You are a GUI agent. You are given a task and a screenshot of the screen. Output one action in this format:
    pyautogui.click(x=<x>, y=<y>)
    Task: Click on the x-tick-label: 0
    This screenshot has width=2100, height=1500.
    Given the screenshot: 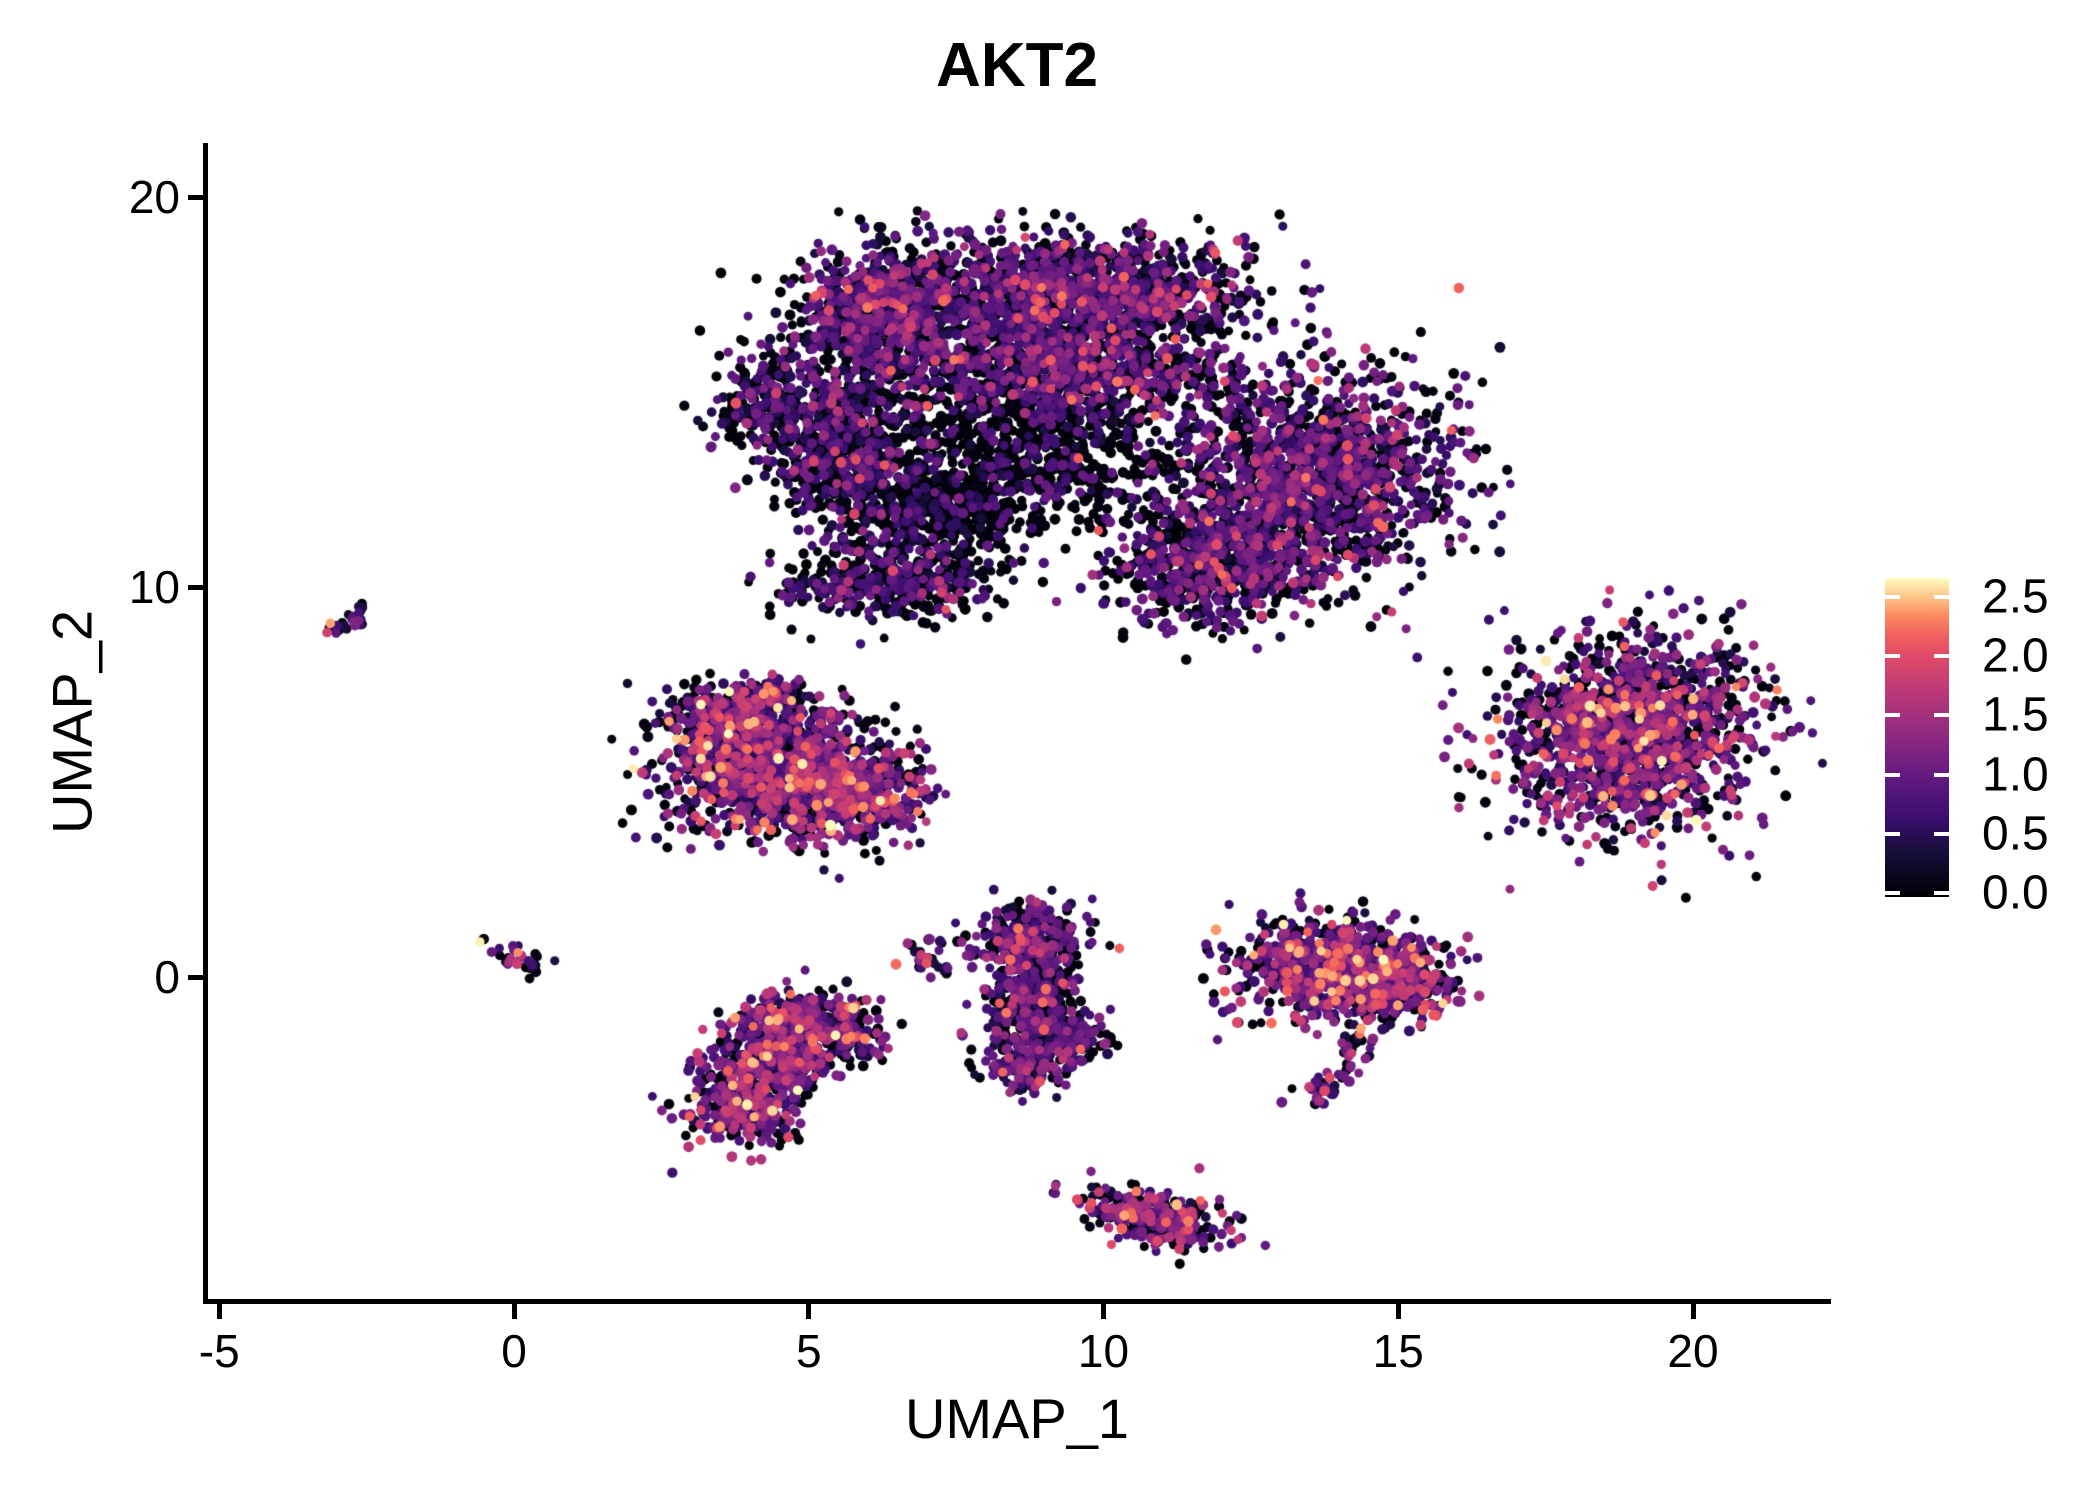 What is the action you would take?
    pyautogui.click(x=514, y=1351)
    